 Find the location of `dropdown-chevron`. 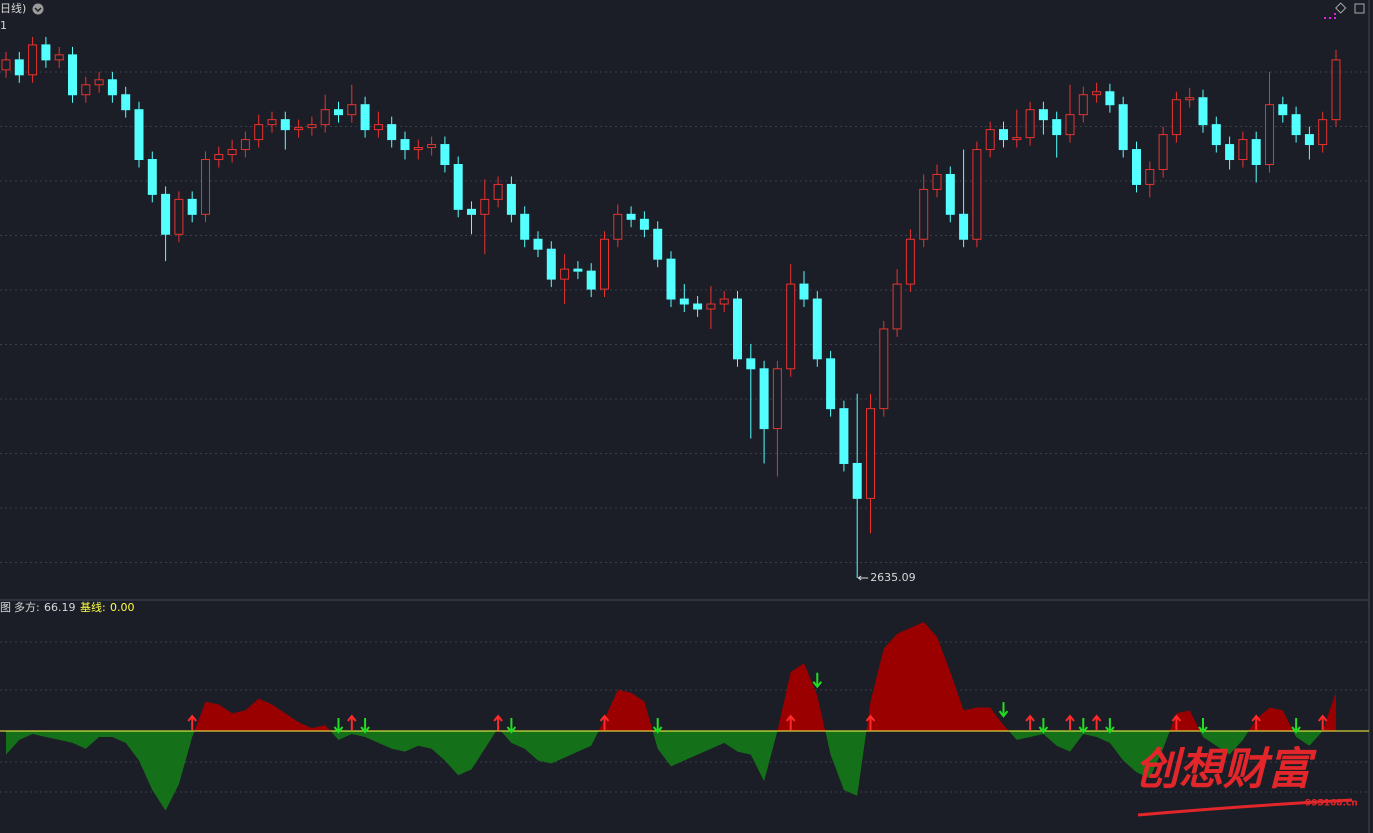

dropdown-chevron is located at coordinates (38, 10).